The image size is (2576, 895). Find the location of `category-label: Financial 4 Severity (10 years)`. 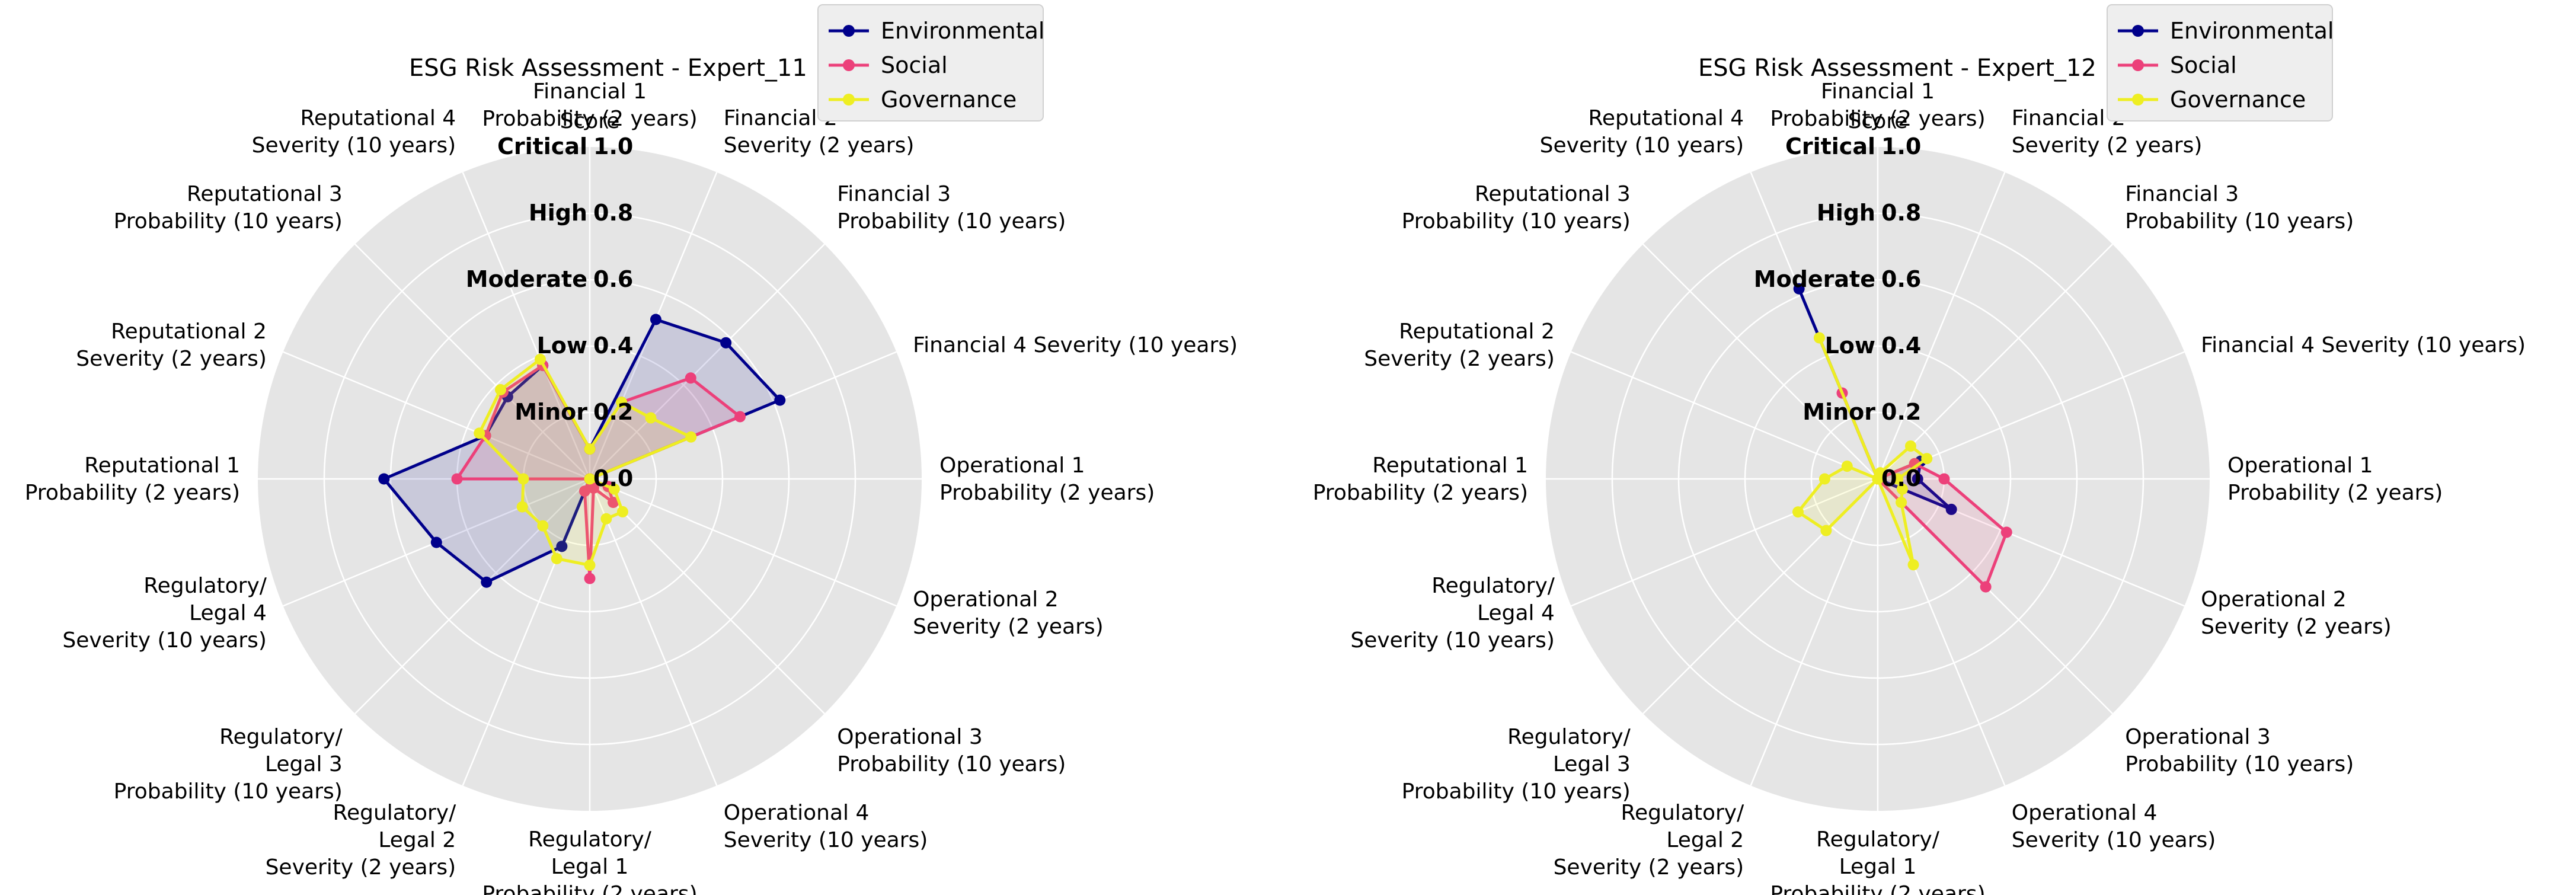

category-label: Financial 4 Severity (10 years) is located at coordinates (2363, 345).